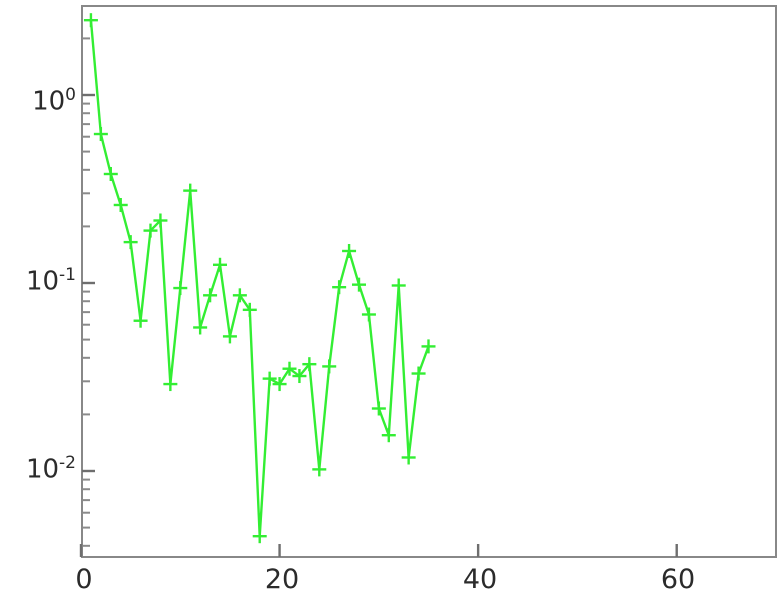 Image resolution: width=782 pixels, height=600 pixels. I want to click on y-axis-major-ticks, so click(88, 283).